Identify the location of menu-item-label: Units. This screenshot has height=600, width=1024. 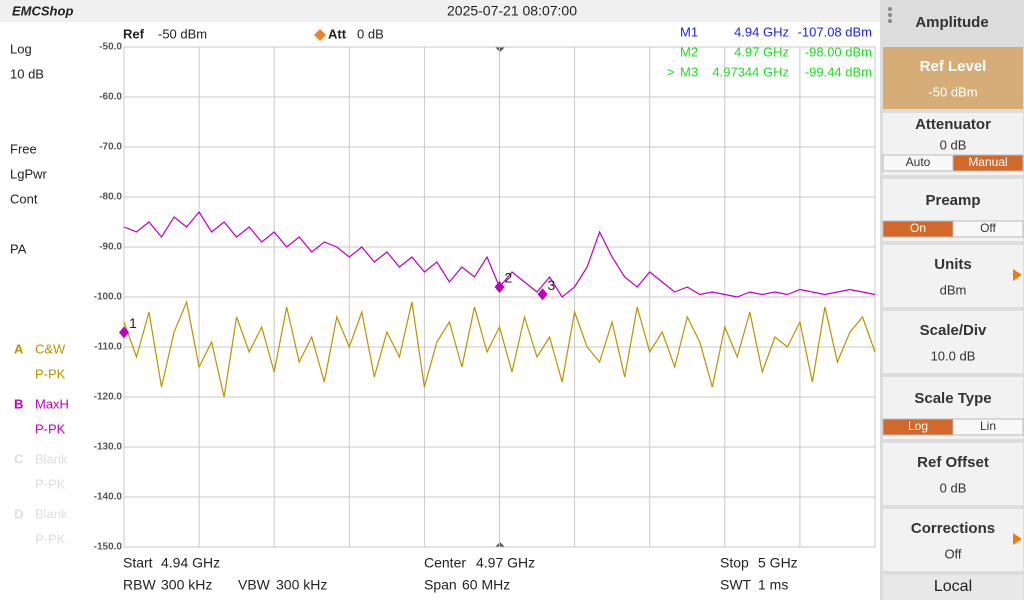
(953, 264).